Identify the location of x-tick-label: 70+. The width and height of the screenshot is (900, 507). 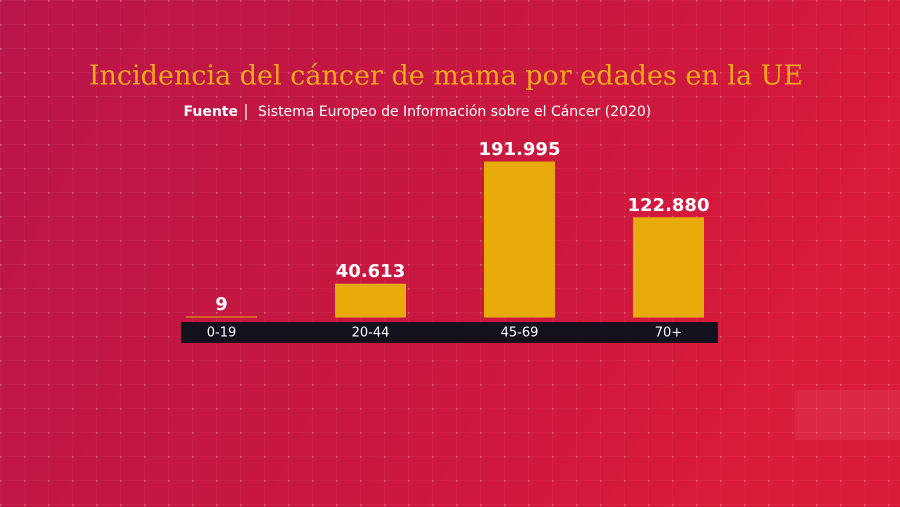
(668, 333).